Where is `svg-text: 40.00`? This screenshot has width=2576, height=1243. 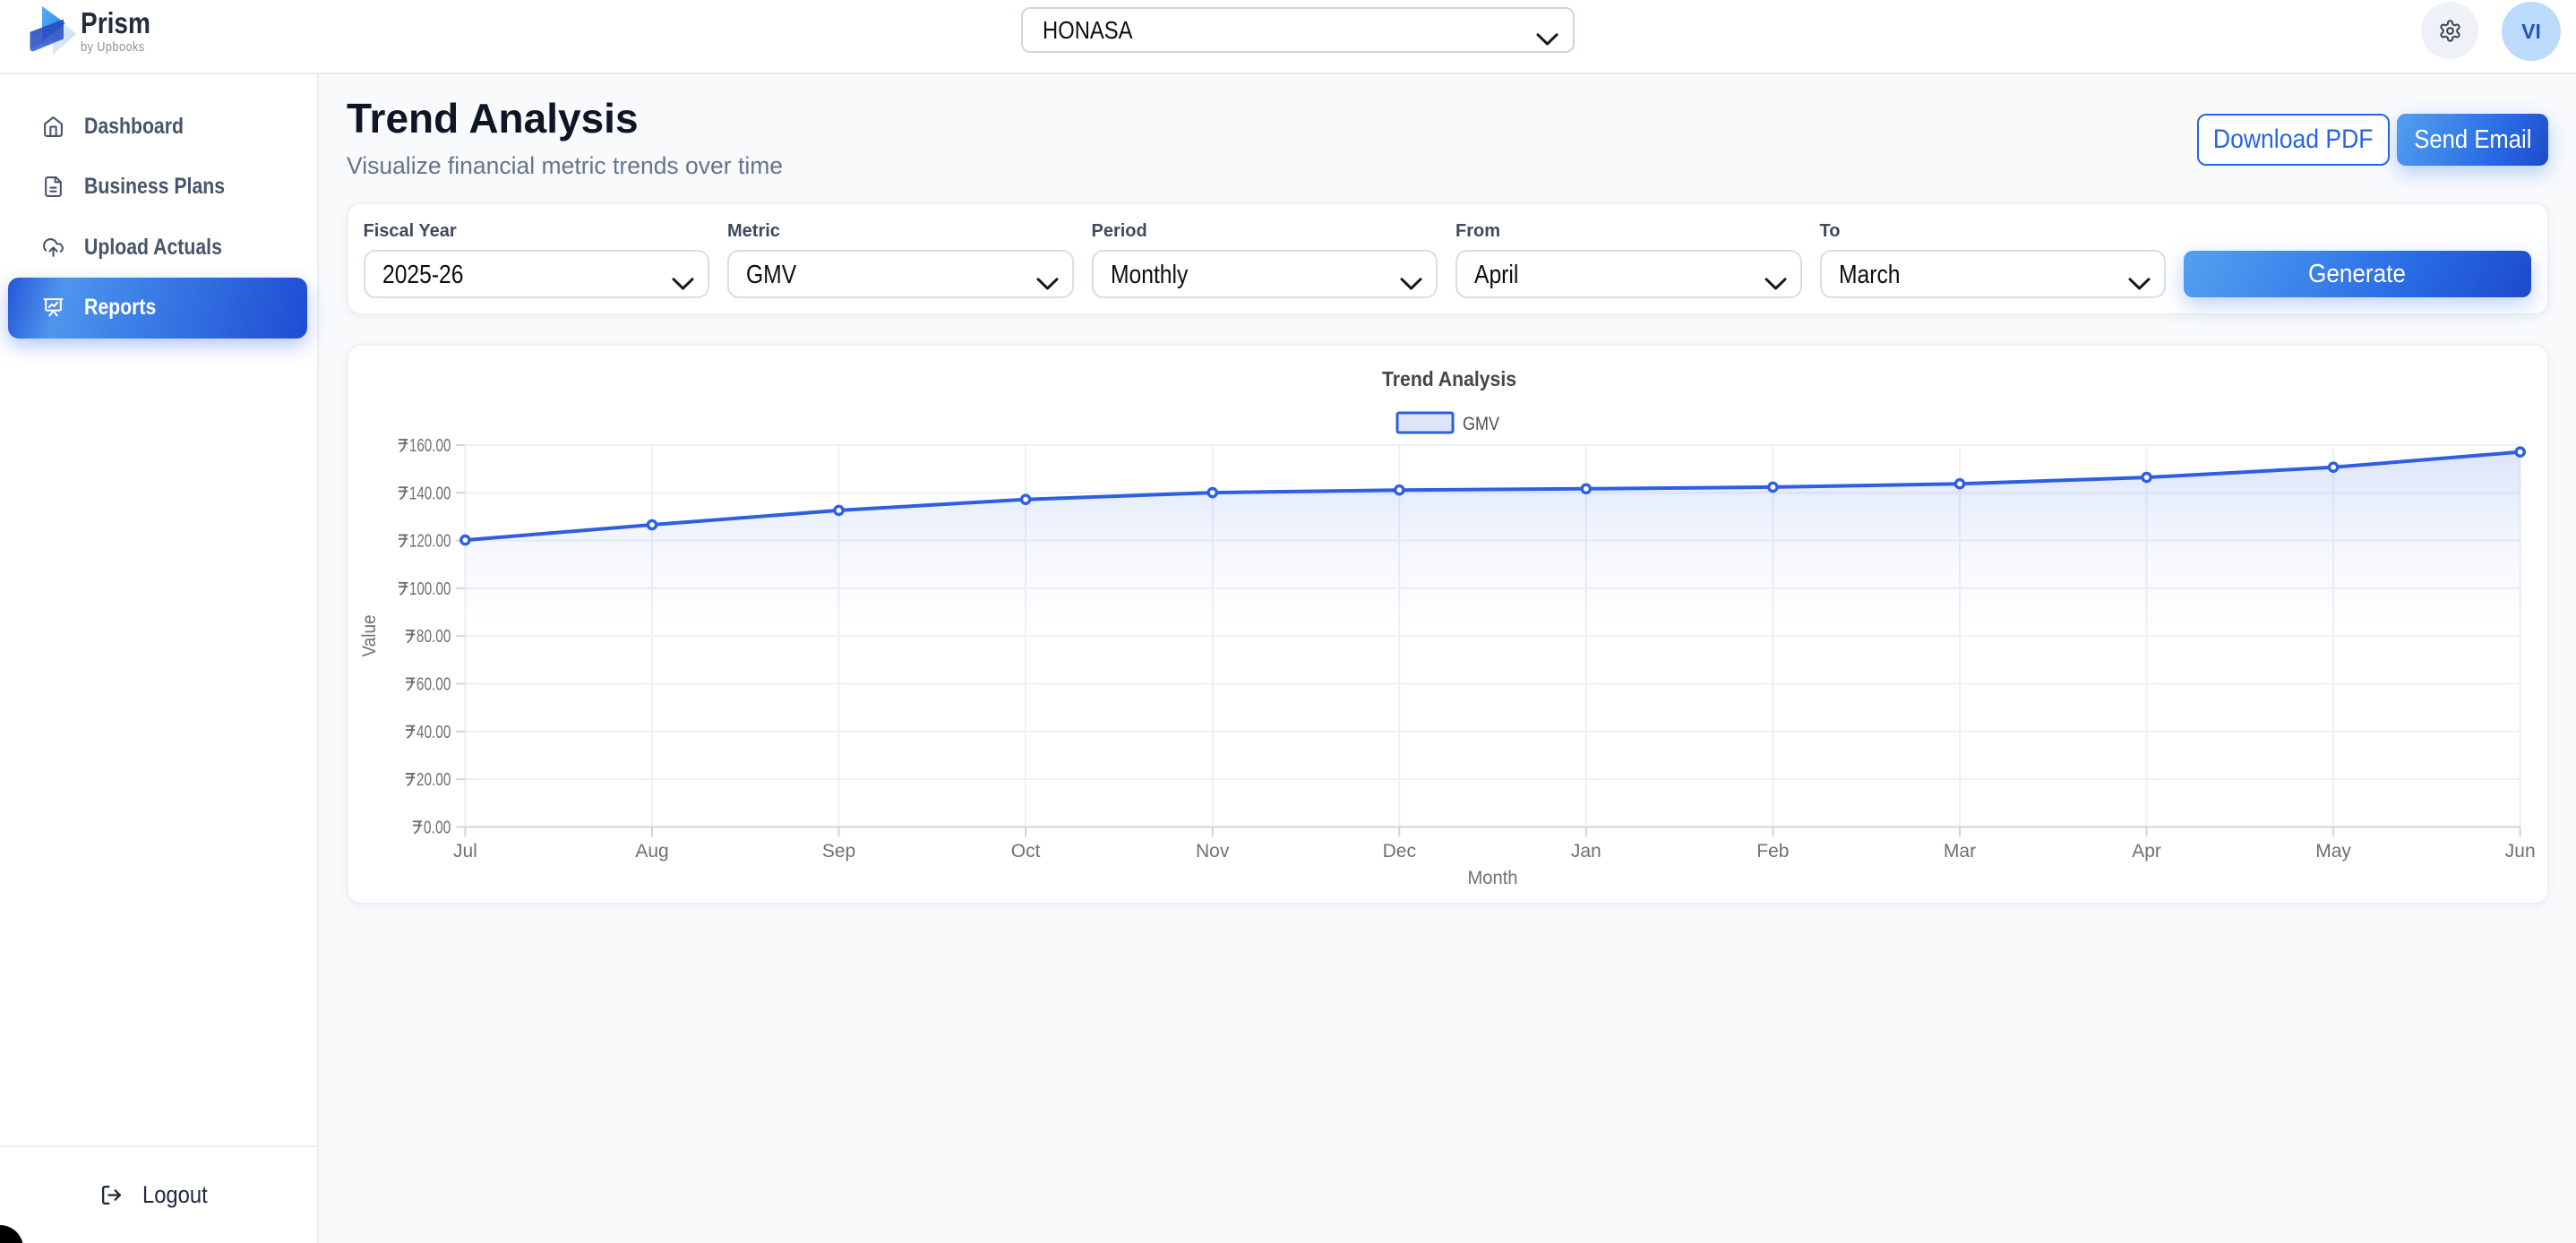 svg-text: 40.00 is located at coordinates (433, 732).